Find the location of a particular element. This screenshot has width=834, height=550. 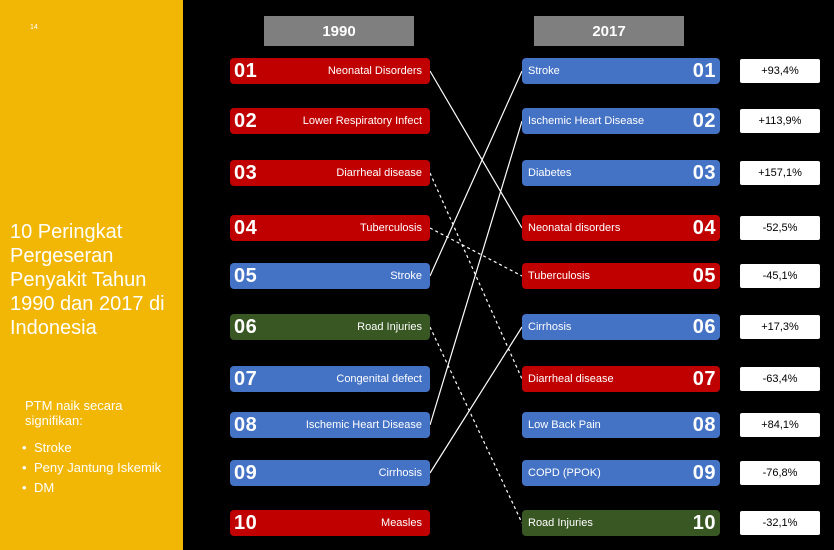

rank-1990-item: 02 Lower Respiratory Infect is located at coordinates (330, 121).